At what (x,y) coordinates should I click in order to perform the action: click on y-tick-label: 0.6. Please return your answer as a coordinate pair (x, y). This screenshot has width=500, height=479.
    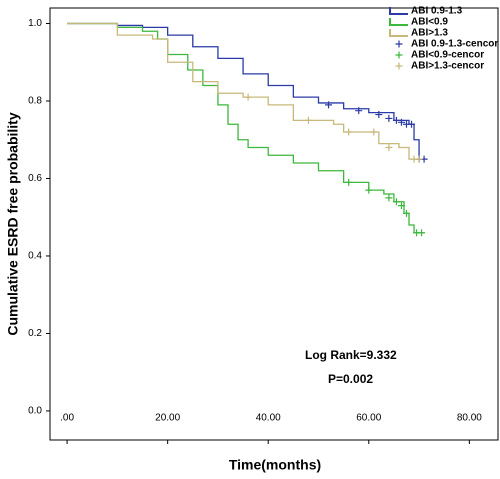
    Looking at the image, I should click on (35, 178).